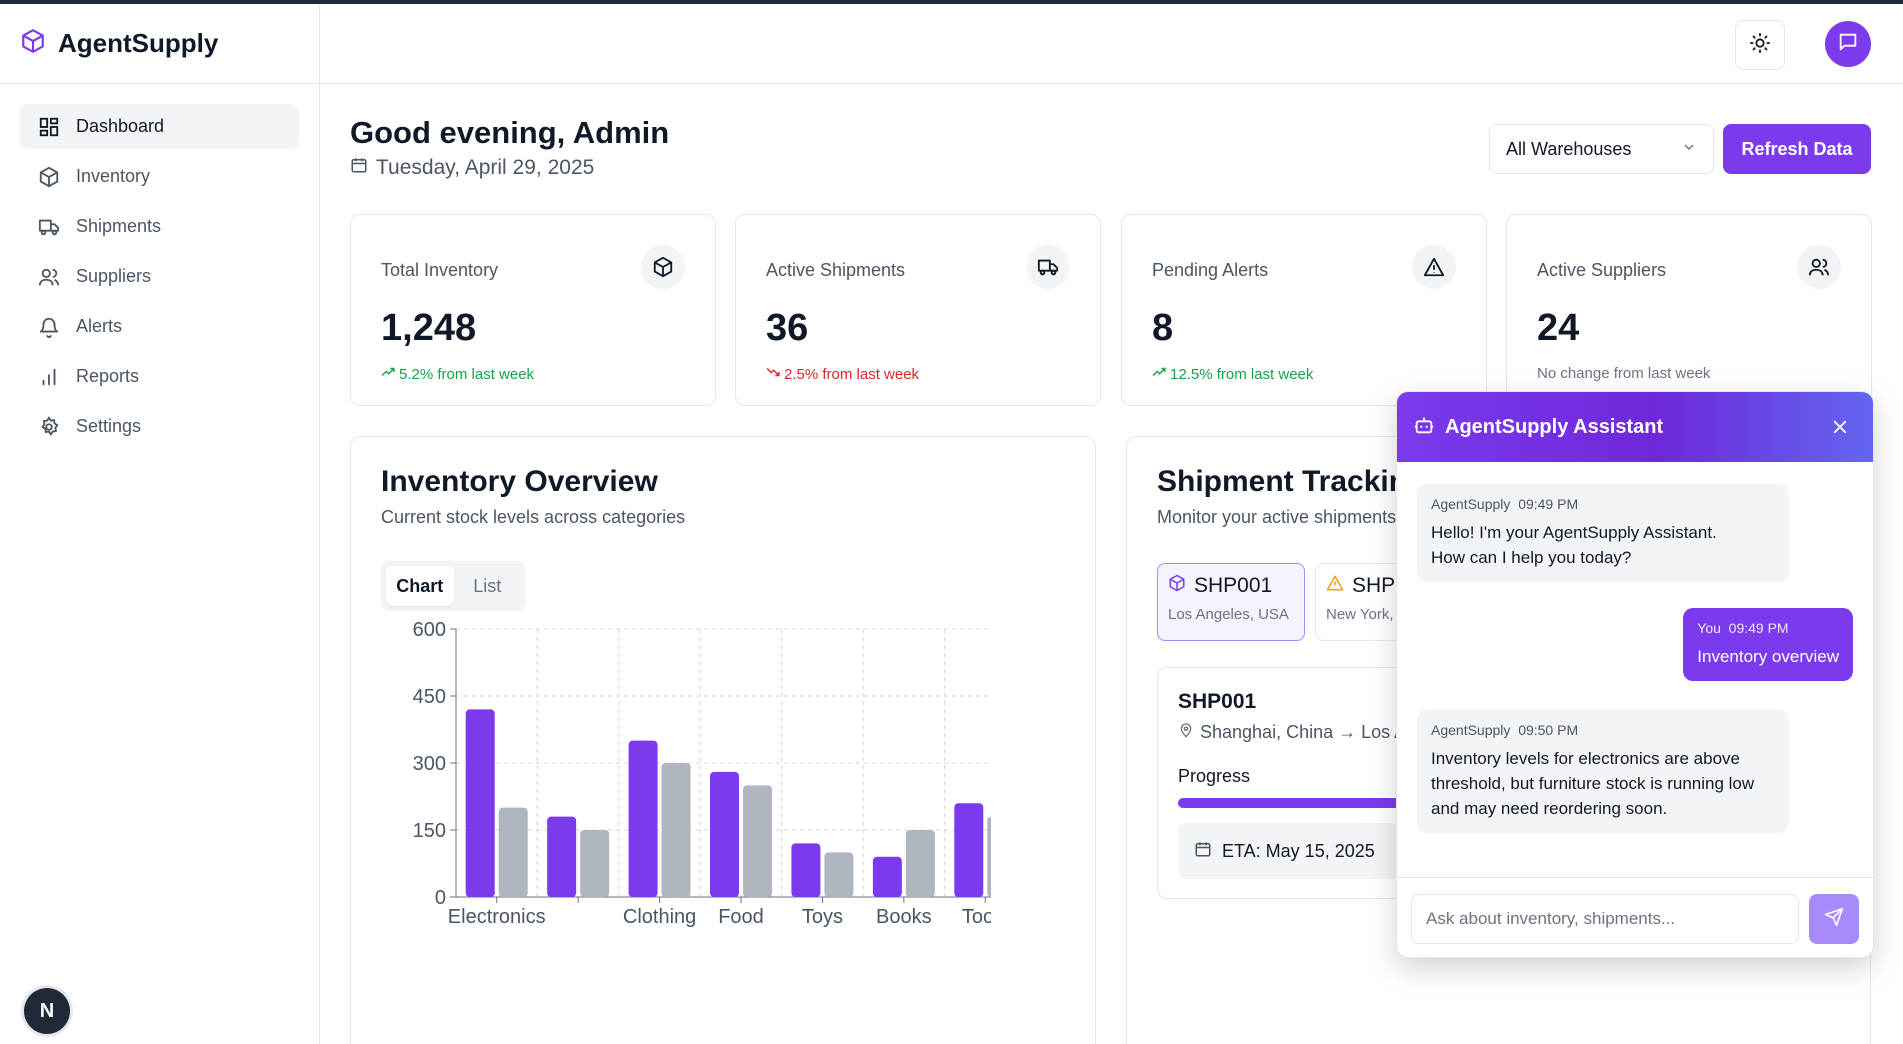 Image resolution: width=1903 pixels, height=1044 pixels. I want to click on page-title: Good evening, Admin, so click(510, 132).